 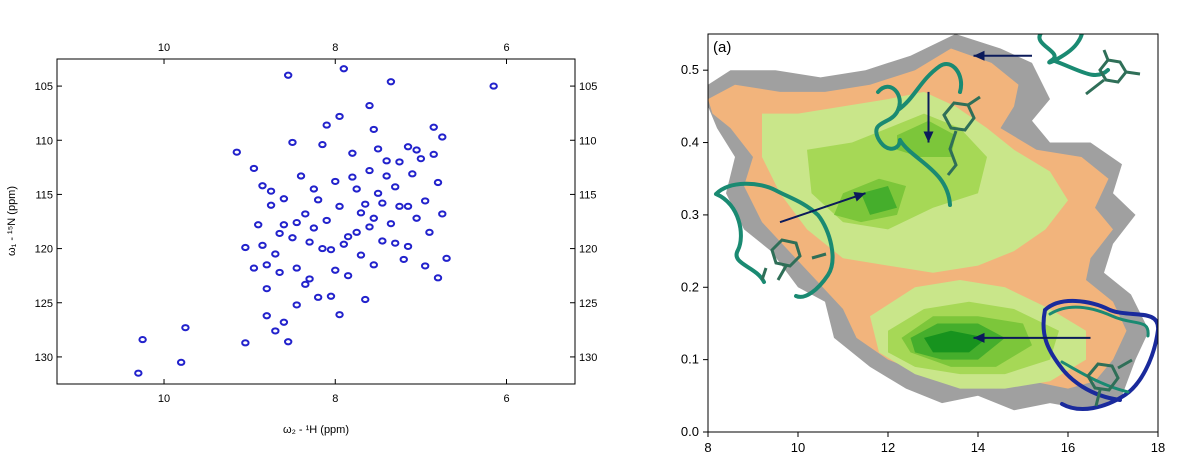 I want to click on hsqc-y-tick-label-left: 120, so click(x=44, y=250).